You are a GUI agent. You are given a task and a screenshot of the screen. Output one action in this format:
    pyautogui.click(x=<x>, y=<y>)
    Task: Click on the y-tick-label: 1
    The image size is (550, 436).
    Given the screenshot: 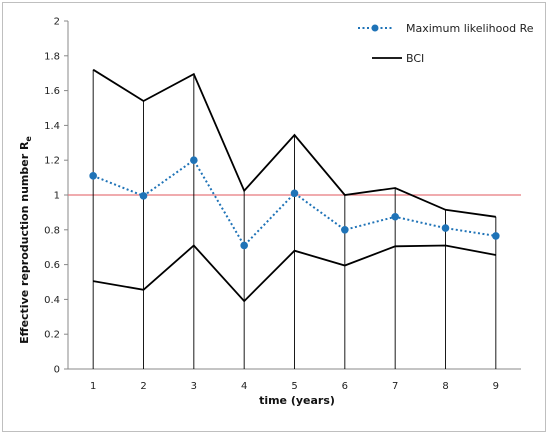 What is the action you would take?
    pyautogui.click(x=57, y=196)
    